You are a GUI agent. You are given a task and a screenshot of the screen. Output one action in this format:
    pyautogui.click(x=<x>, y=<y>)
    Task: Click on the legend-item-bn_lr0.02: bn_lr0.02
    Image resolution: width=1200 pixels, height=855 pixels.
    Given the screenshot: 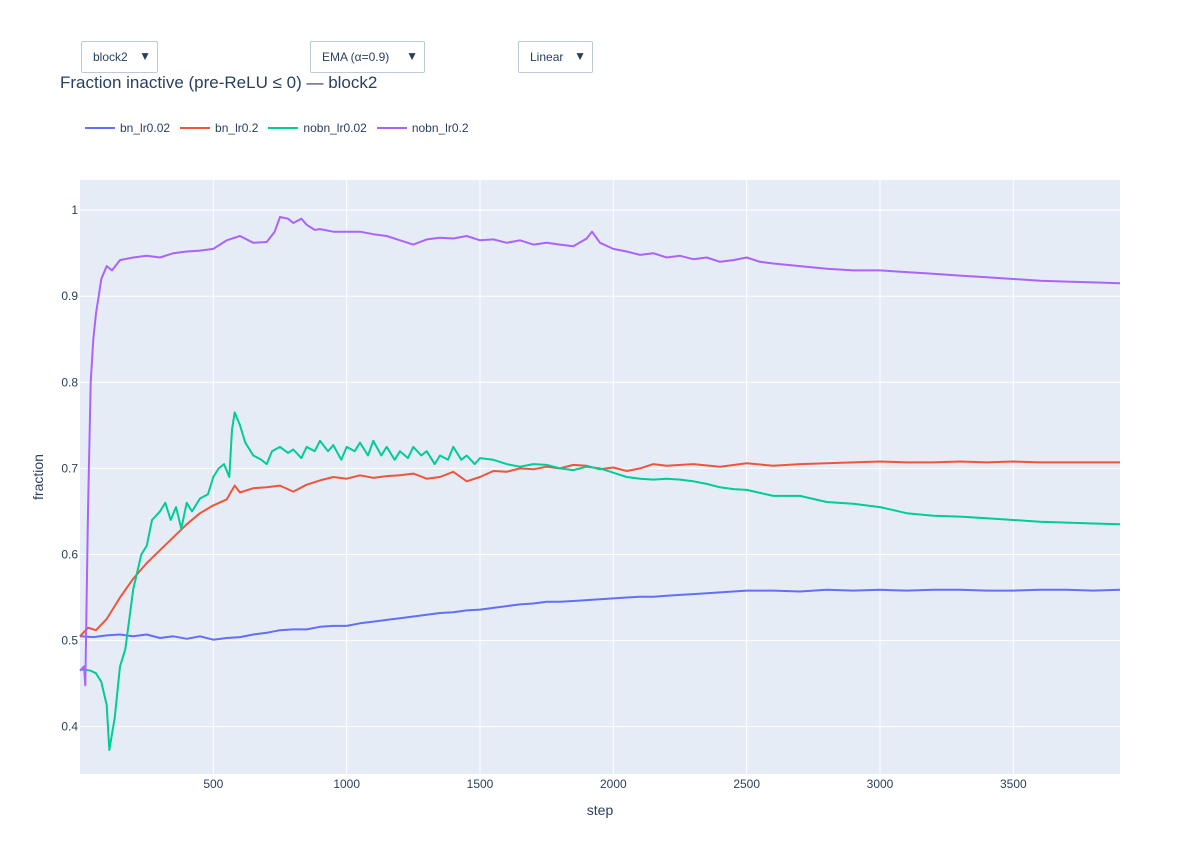 What is the action you would take?
    pyautogui.click(x=127, y=128)
    